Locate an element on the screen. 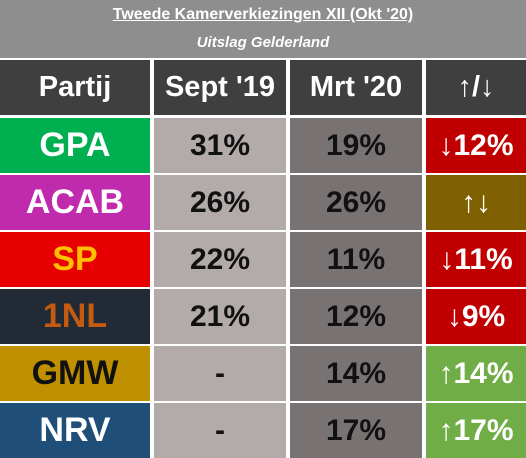  column-header-party: Partij is located at coordinates (75, 87).